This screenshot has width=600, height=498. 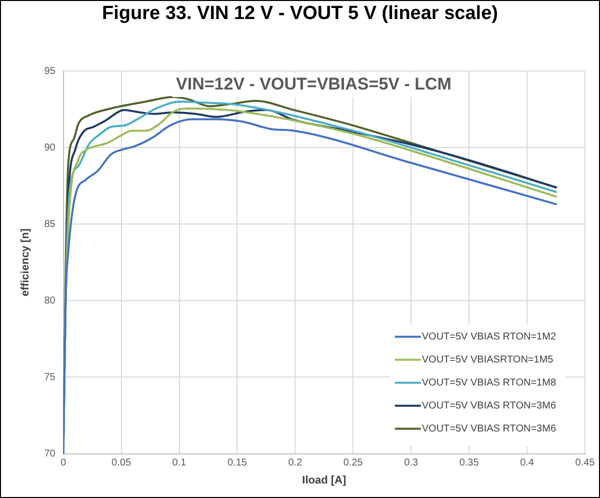 I want to click on legend-label: VOUT=5V VBIAS RTON=1M2, so click(x=489, y=337).